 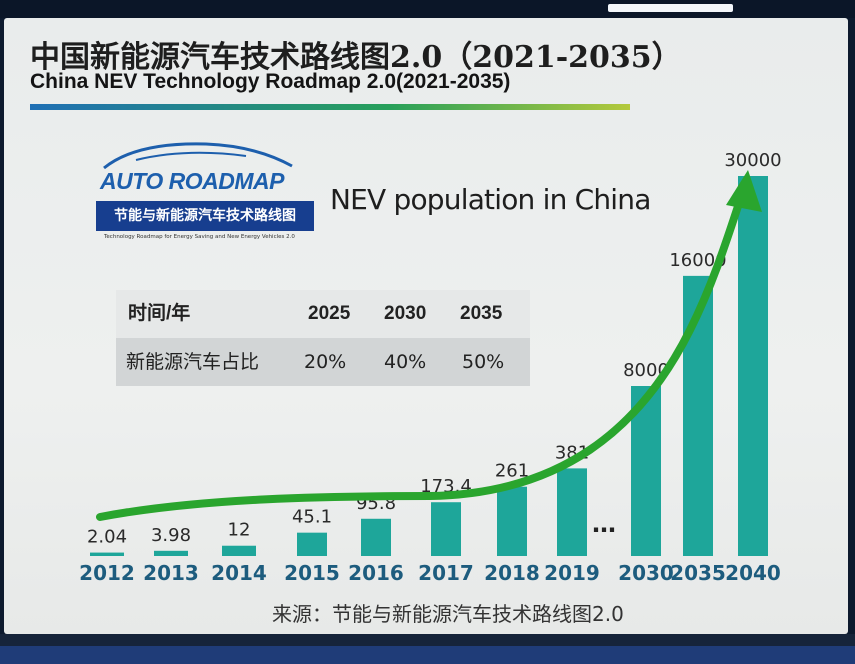 I want to click on x-tick-label: 2014, so click(x=239, y=573).